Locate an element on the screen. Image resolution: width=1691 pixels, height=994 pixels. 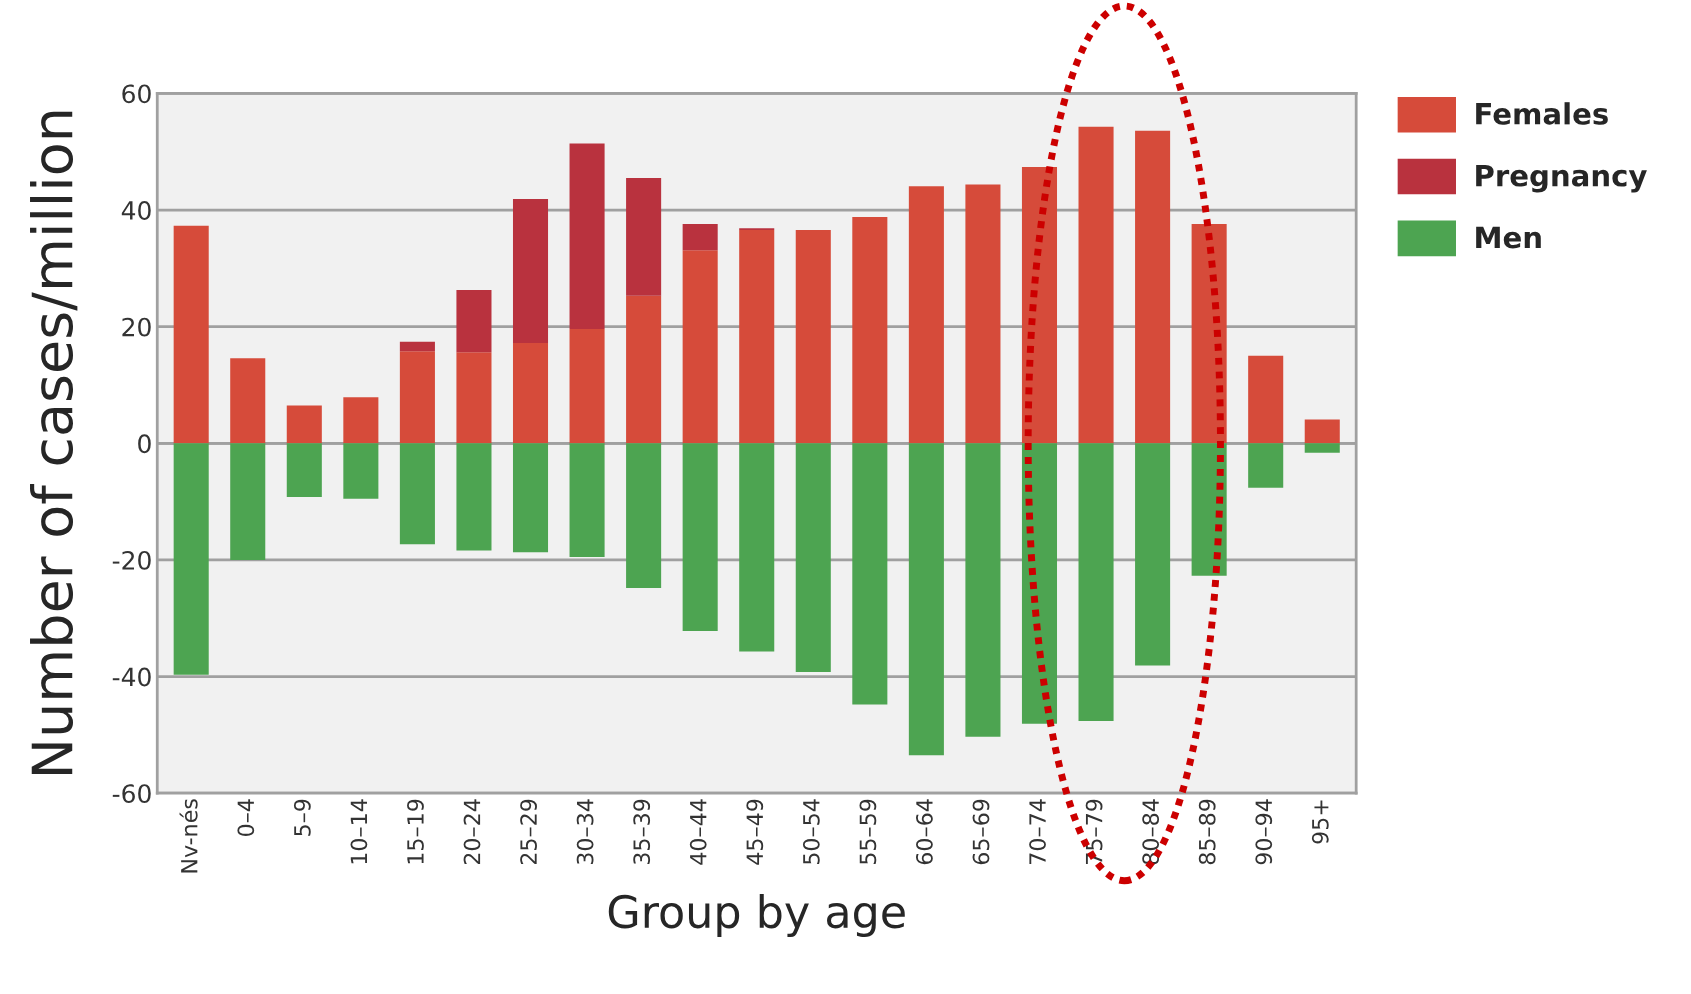
y-tick-label: -20 is located at coordinates (131, 560).